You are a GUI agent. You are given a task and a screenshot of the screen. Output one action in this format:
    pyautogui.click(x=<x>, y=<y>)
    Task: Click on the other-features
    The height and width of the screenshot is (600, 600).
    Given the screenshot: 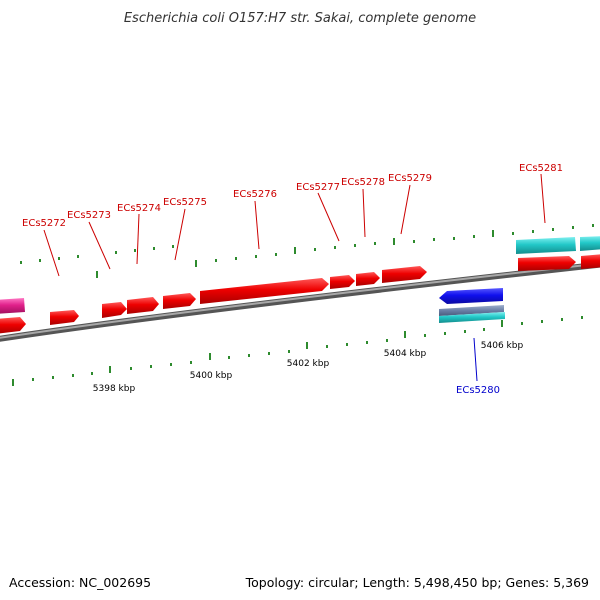 What is the action you would take?
    pyautogui.click(x=300, y=279)
    